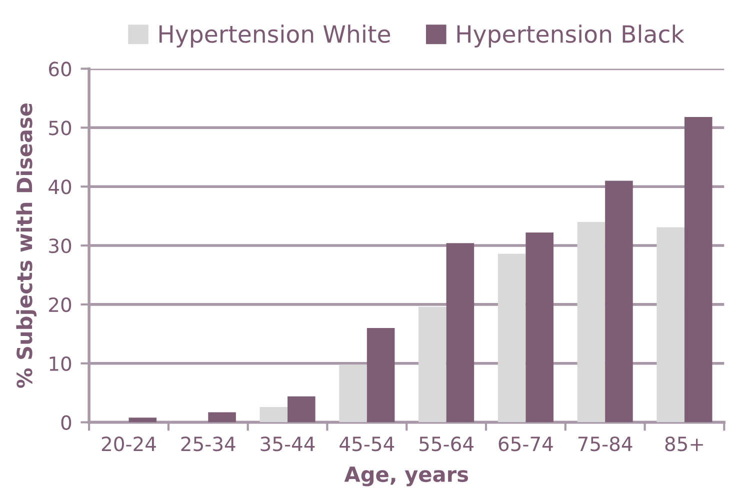 The width and height of the screenshot is (730, 498). I want to click on y-tick-label: 20, so click(60, 304).